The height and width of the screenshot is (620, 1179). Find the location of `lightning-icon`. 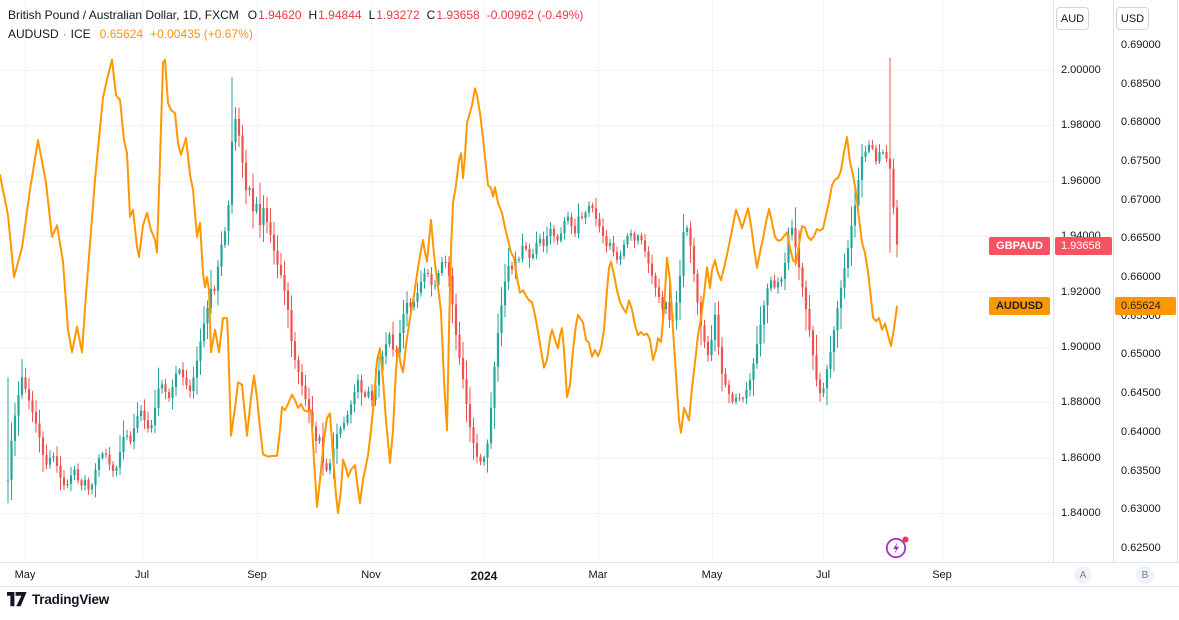

lightning-icon is located at coordinates (897, 547).